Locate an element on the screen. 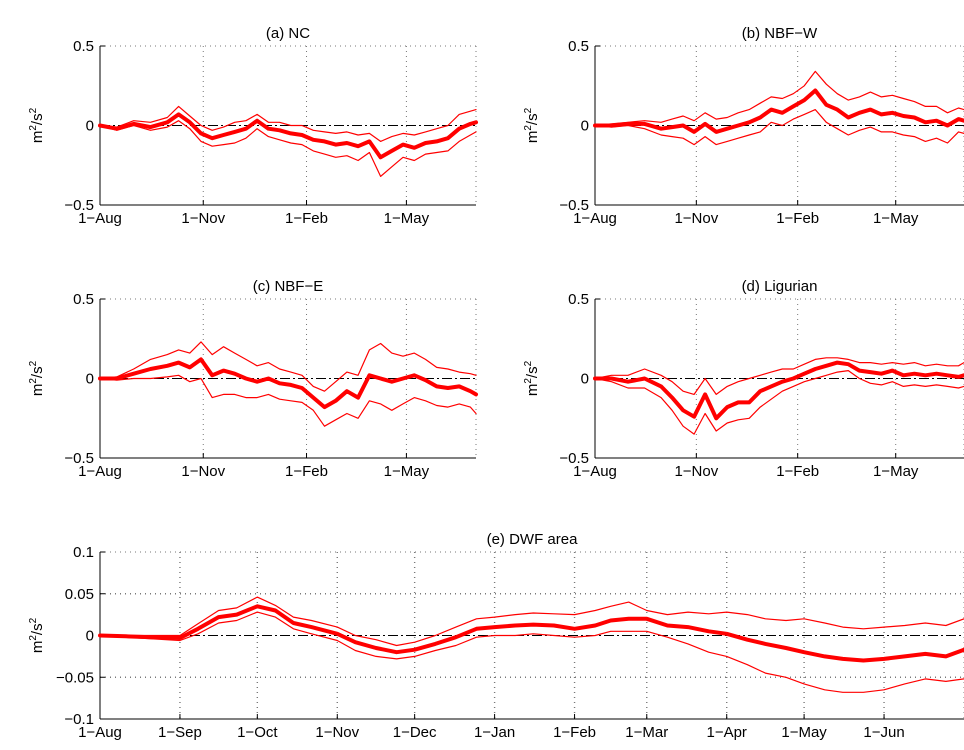 Image resolution: width=964 pixels, height=750 pixels. y-tick-label: 0.05 is located at coordinates (79, 594).